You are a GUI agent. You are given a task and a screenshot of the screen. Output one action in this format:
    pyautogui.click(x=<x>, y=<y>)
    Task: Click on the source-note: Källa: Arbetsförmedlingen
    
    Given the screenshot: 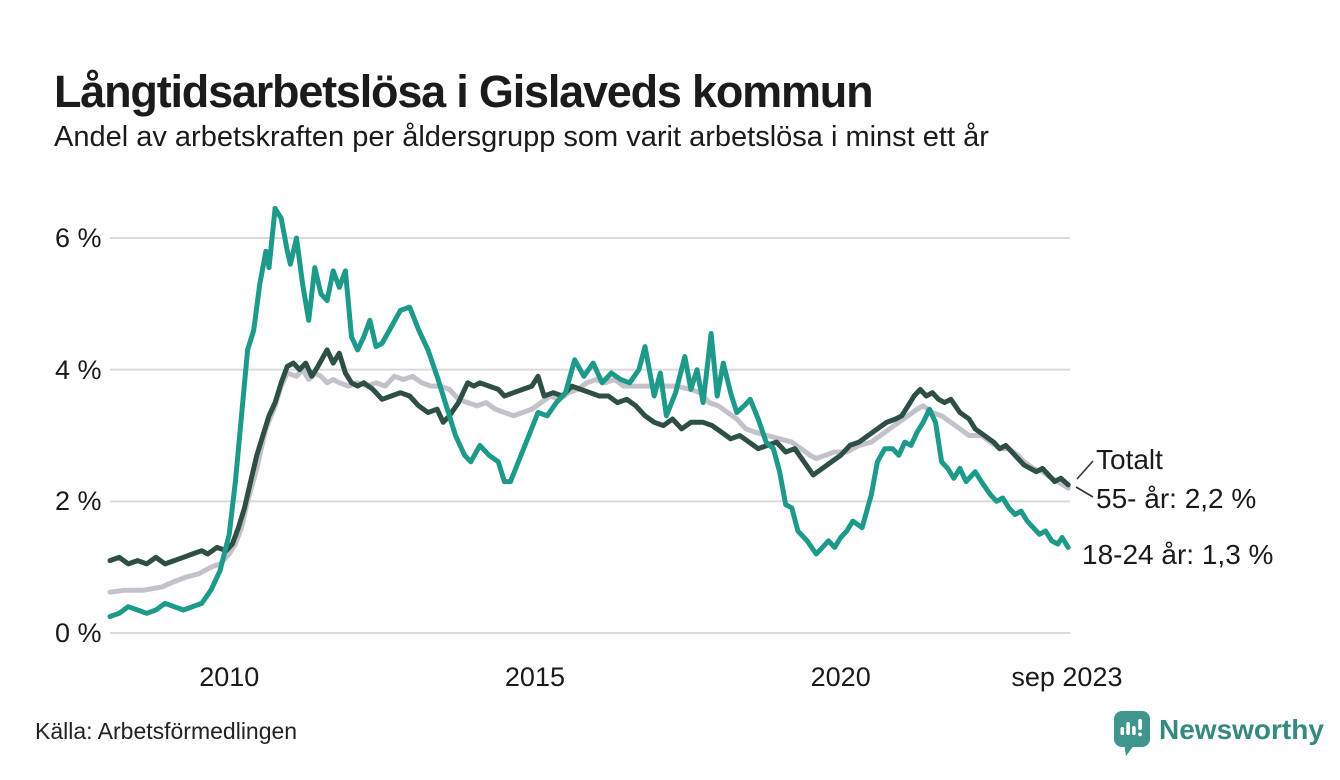 What is the action you would take?
    pyautogui.click(x=166, y=731)
    